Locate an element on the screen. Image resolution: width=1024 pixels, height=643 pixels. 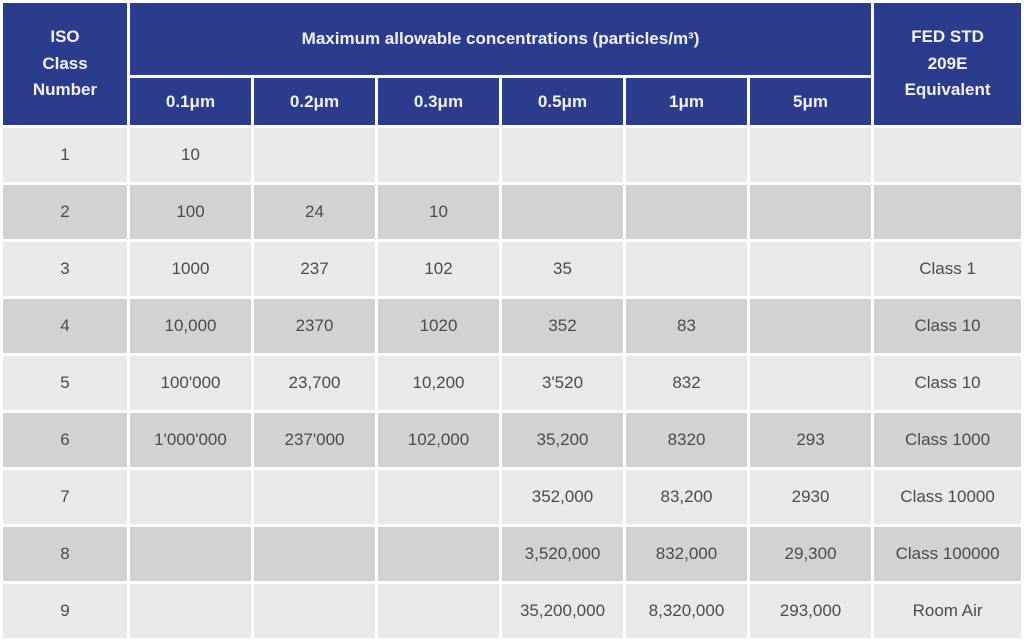
iso-class-cell: 6 is located at coordinates (65, 440).